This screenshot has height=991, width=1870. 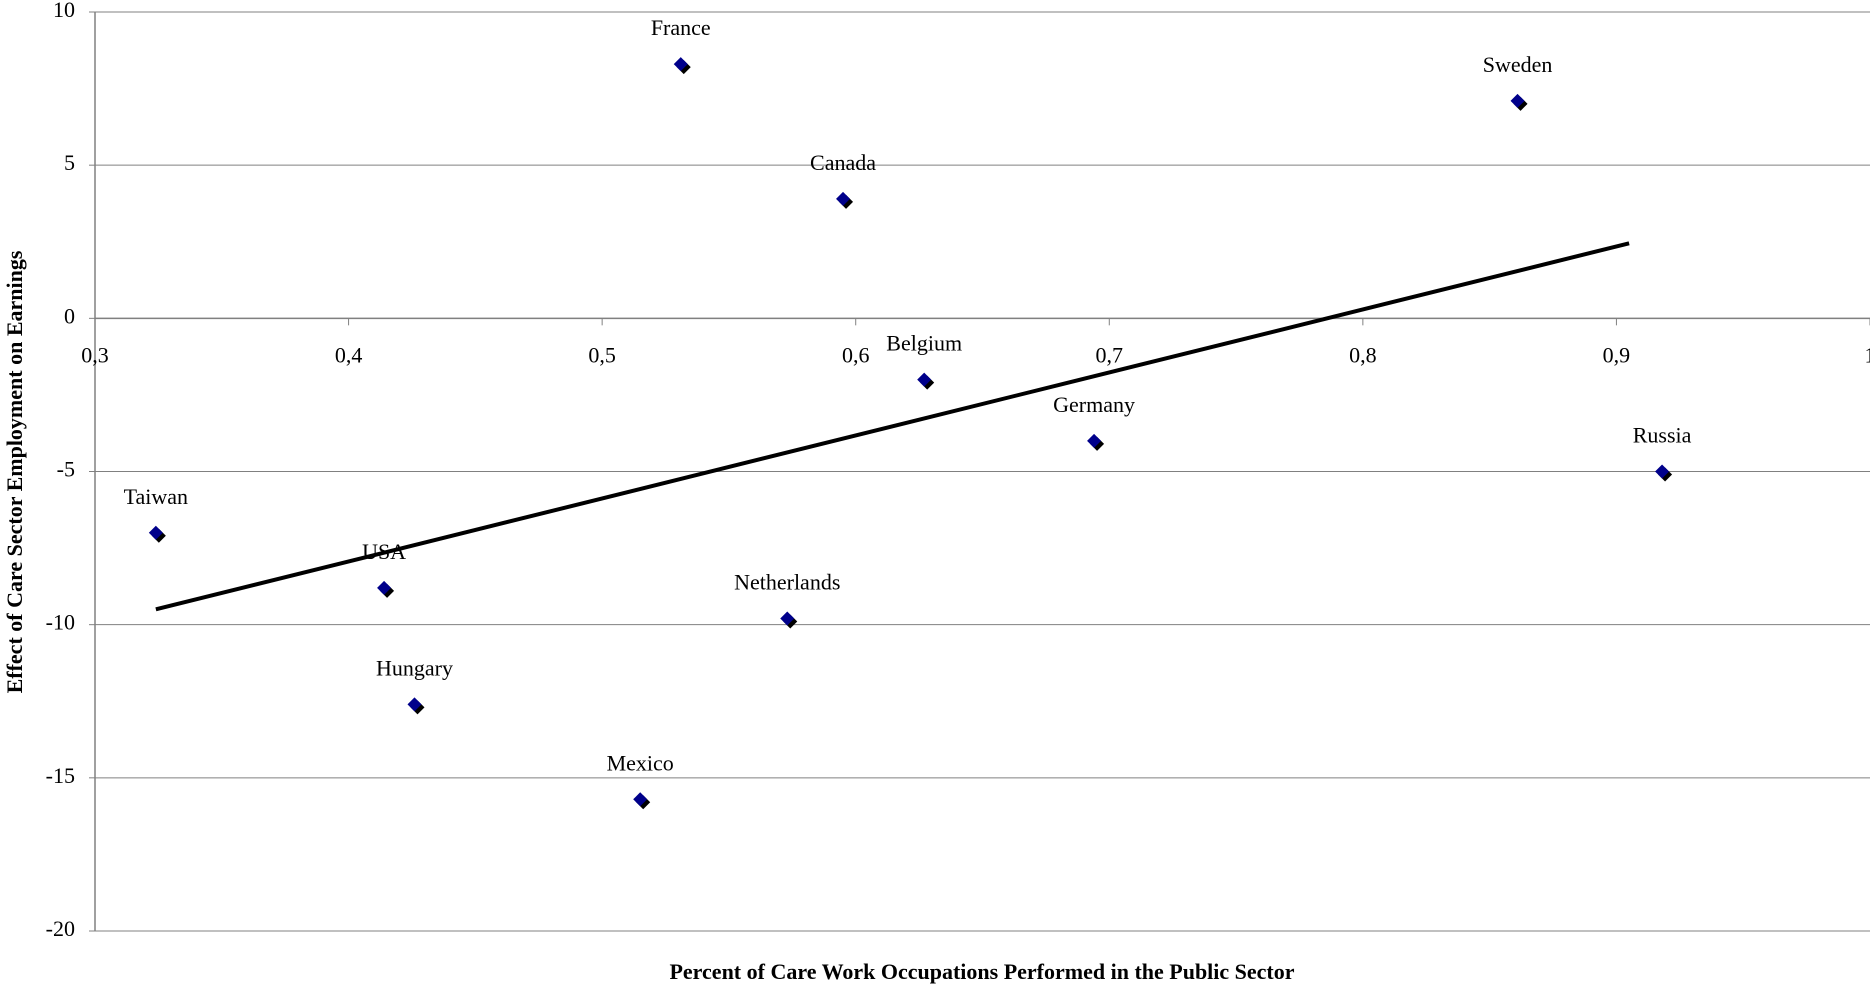 What do you see at coordinates (1662, 435) in the screenshot?
I see `point-label: Russia` at bounding box center [1662, 435].